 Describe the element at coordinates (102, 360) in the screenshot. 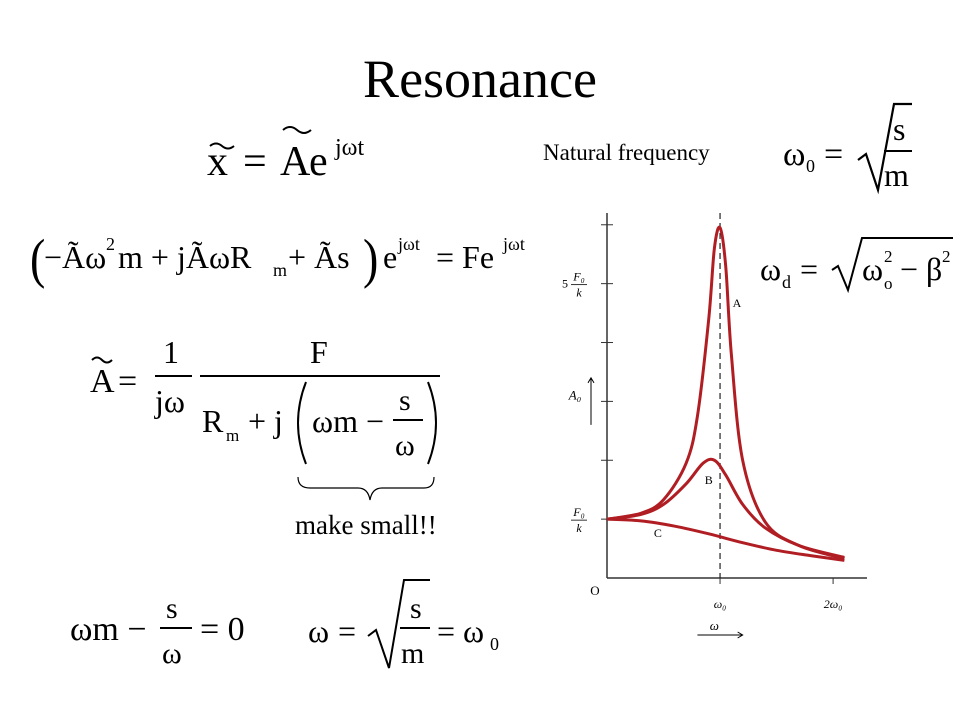

I see `amp-tilde-A` at that location.